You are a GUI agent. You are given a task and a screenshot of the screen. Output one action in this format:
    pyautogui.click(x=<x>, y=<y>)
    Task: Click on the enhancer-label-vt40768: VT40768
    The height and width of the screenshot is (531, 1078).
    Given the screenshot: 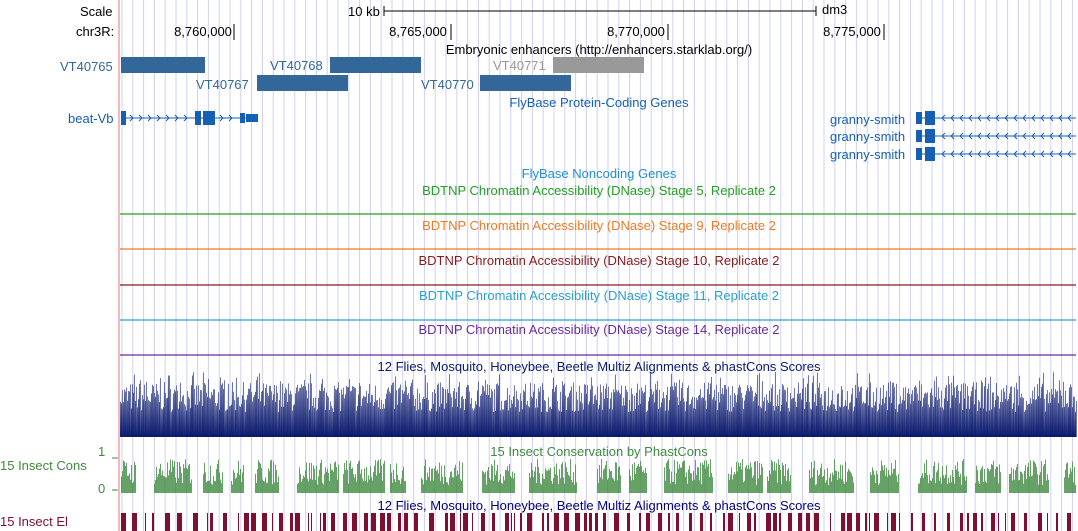 What is the action you would take?
    pyautogui.click(x=296, y=65)
    